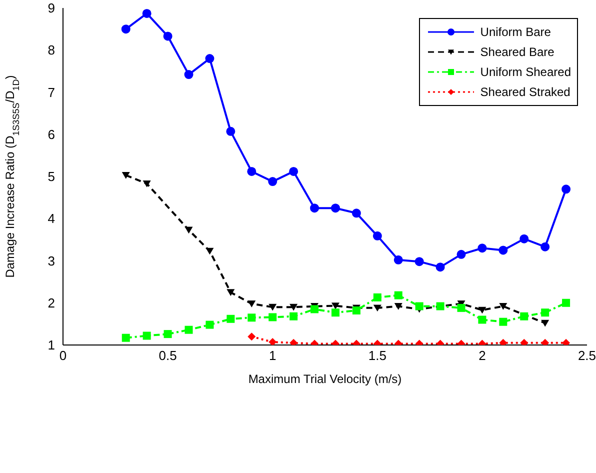  What do you see at coordinates (167, 356) in the screenshot?
I see `x-tick-label: 0.5` at bounding box center [167, 356].